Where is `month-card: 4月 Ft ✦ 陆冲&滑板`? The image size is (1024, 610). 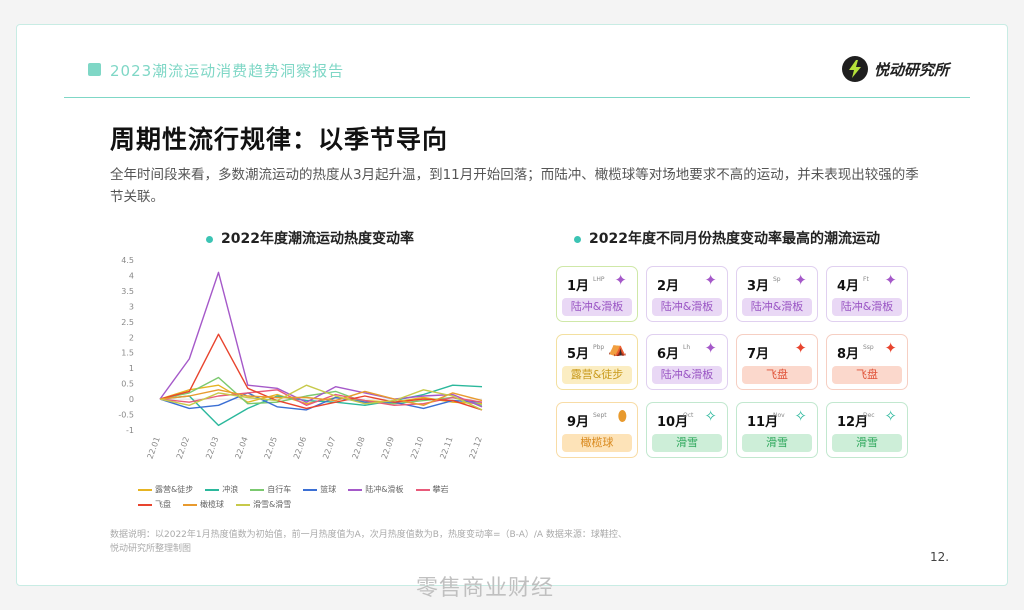
month-card: 4月 Ft ✦ 陆冲&滑板 is located at coordinates (867, 294).